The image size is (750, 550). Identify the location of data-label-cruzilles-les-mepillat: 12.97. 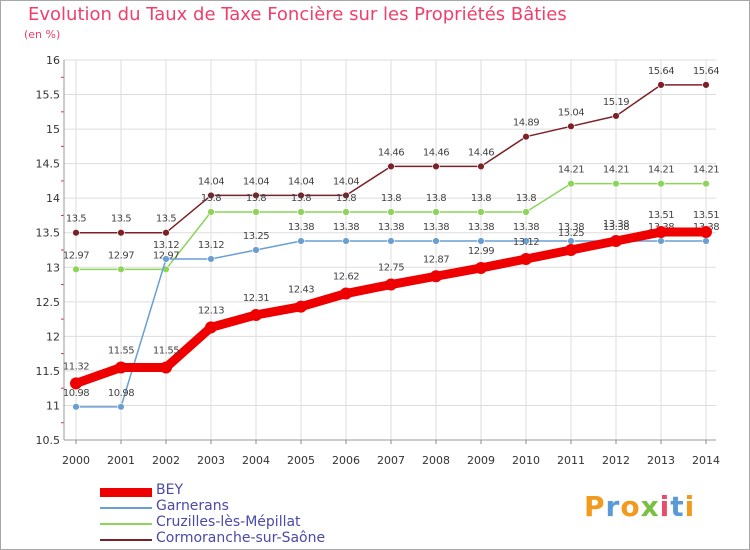
(121, 255).